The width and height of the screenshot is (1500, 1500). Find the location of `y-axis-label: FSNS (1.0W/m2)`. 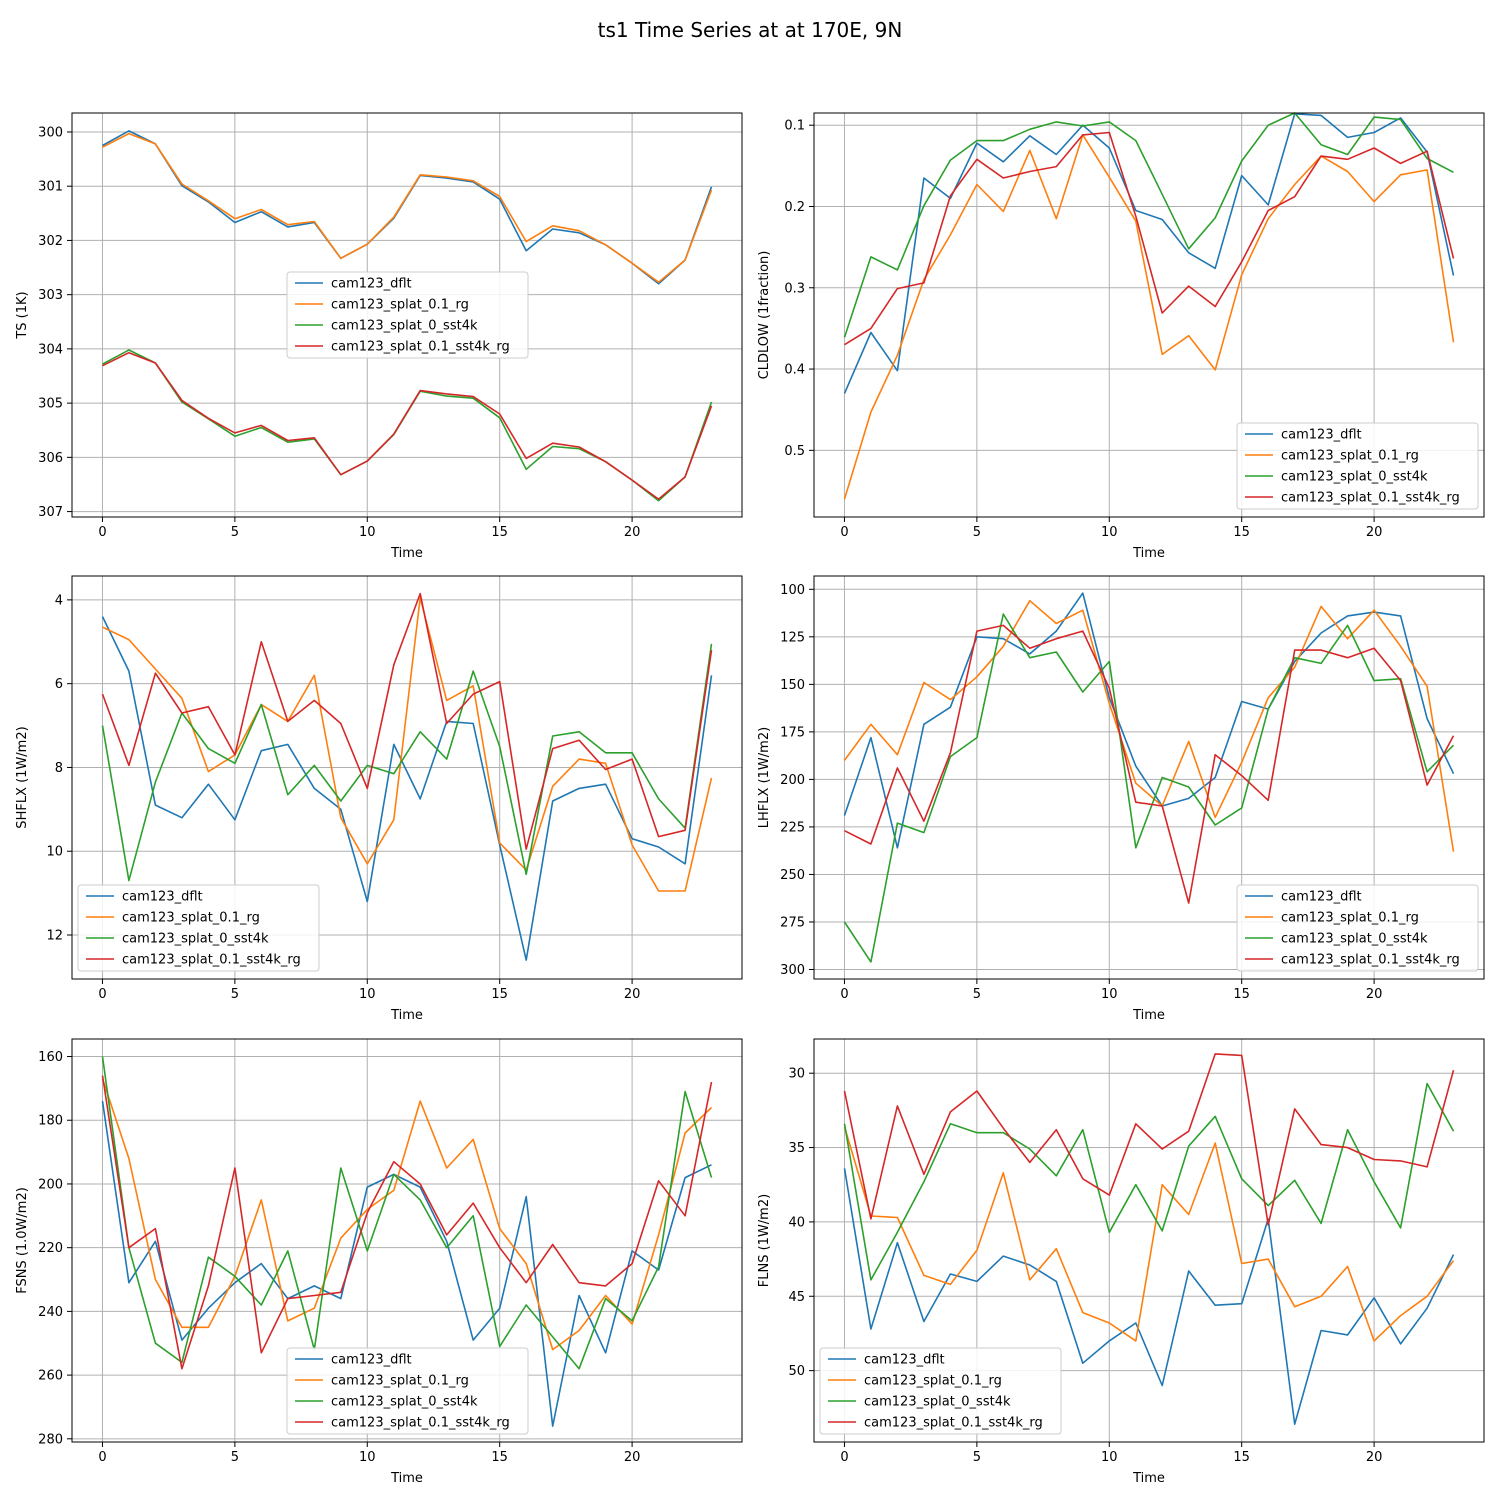

y-axis-label: FSNS (1.0W/m2) is located at coordinates (22, 1240).